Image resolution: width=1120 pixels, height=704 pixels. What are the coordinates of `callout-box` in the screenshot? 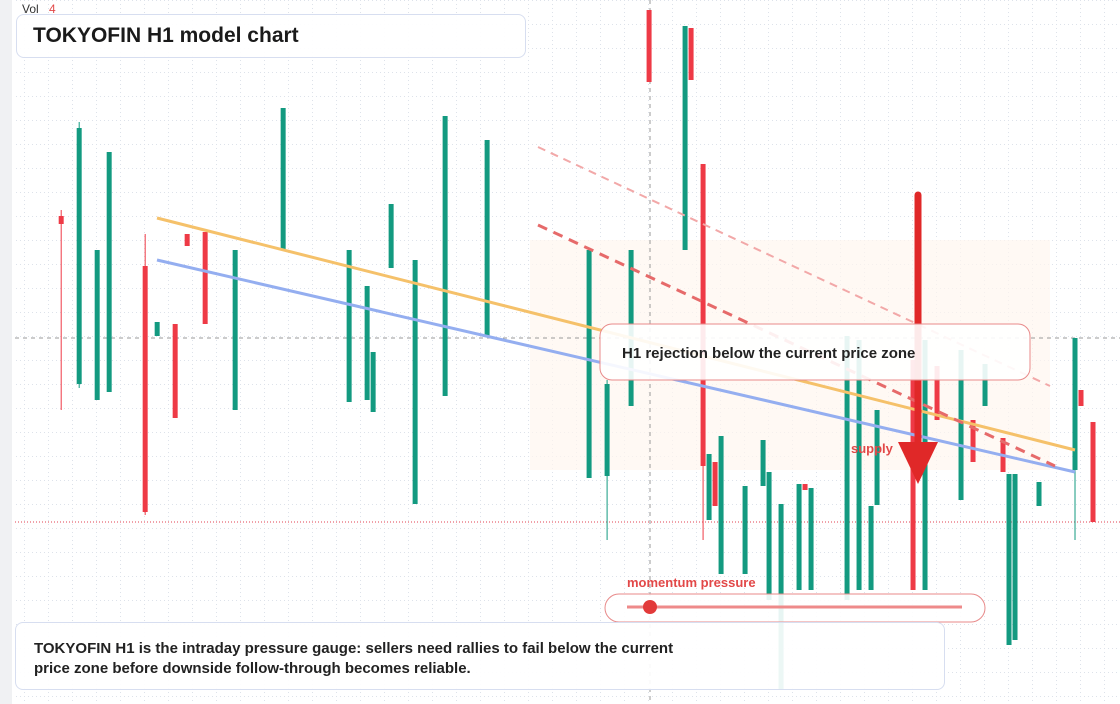 It's located at (815, 352).